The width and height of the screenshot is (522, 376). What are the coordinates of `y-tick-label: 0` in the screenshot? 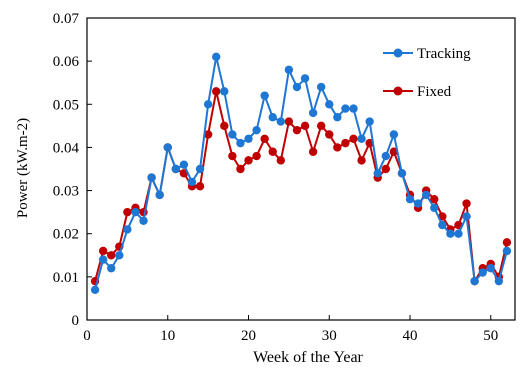 It's located at (76, 321).